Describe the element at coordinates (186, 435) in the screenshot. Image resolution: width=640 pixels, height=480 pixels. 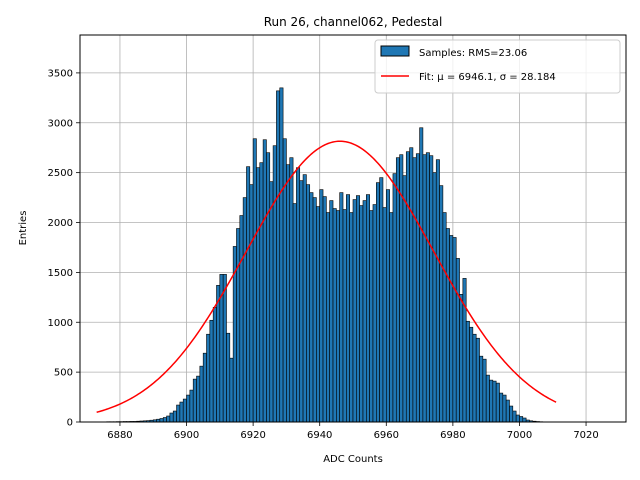
I see `x-tick-label: 6900` at that location.